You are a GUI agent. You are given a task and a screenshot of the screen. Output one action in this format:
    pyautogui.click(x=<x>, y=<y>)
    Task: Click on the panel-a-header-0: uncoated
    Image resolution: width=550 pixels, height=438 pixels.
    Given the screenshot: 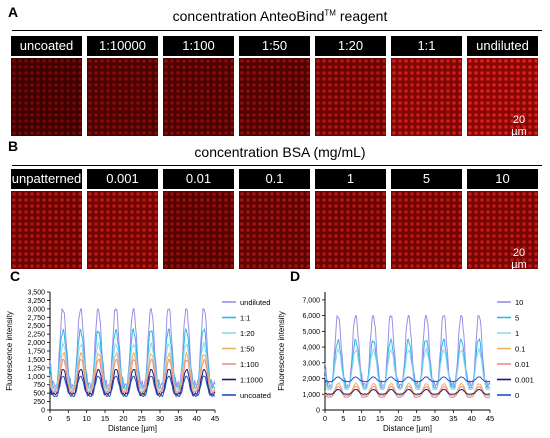 What is the action you would take?
    pyautogui.click(x=46, y=46)
    